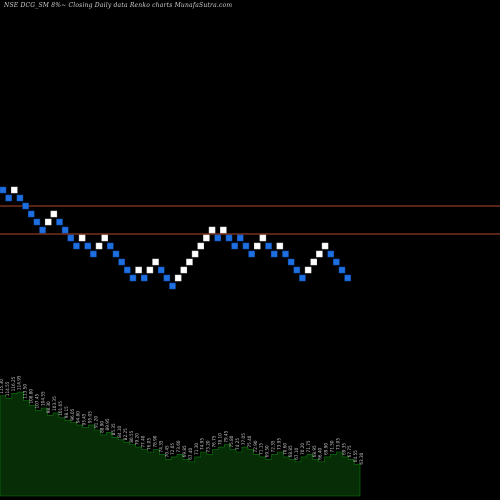  Describe the element at coordinates (349, 451) in the screenshot. I see `volume-price-label: 67.75` at that location.